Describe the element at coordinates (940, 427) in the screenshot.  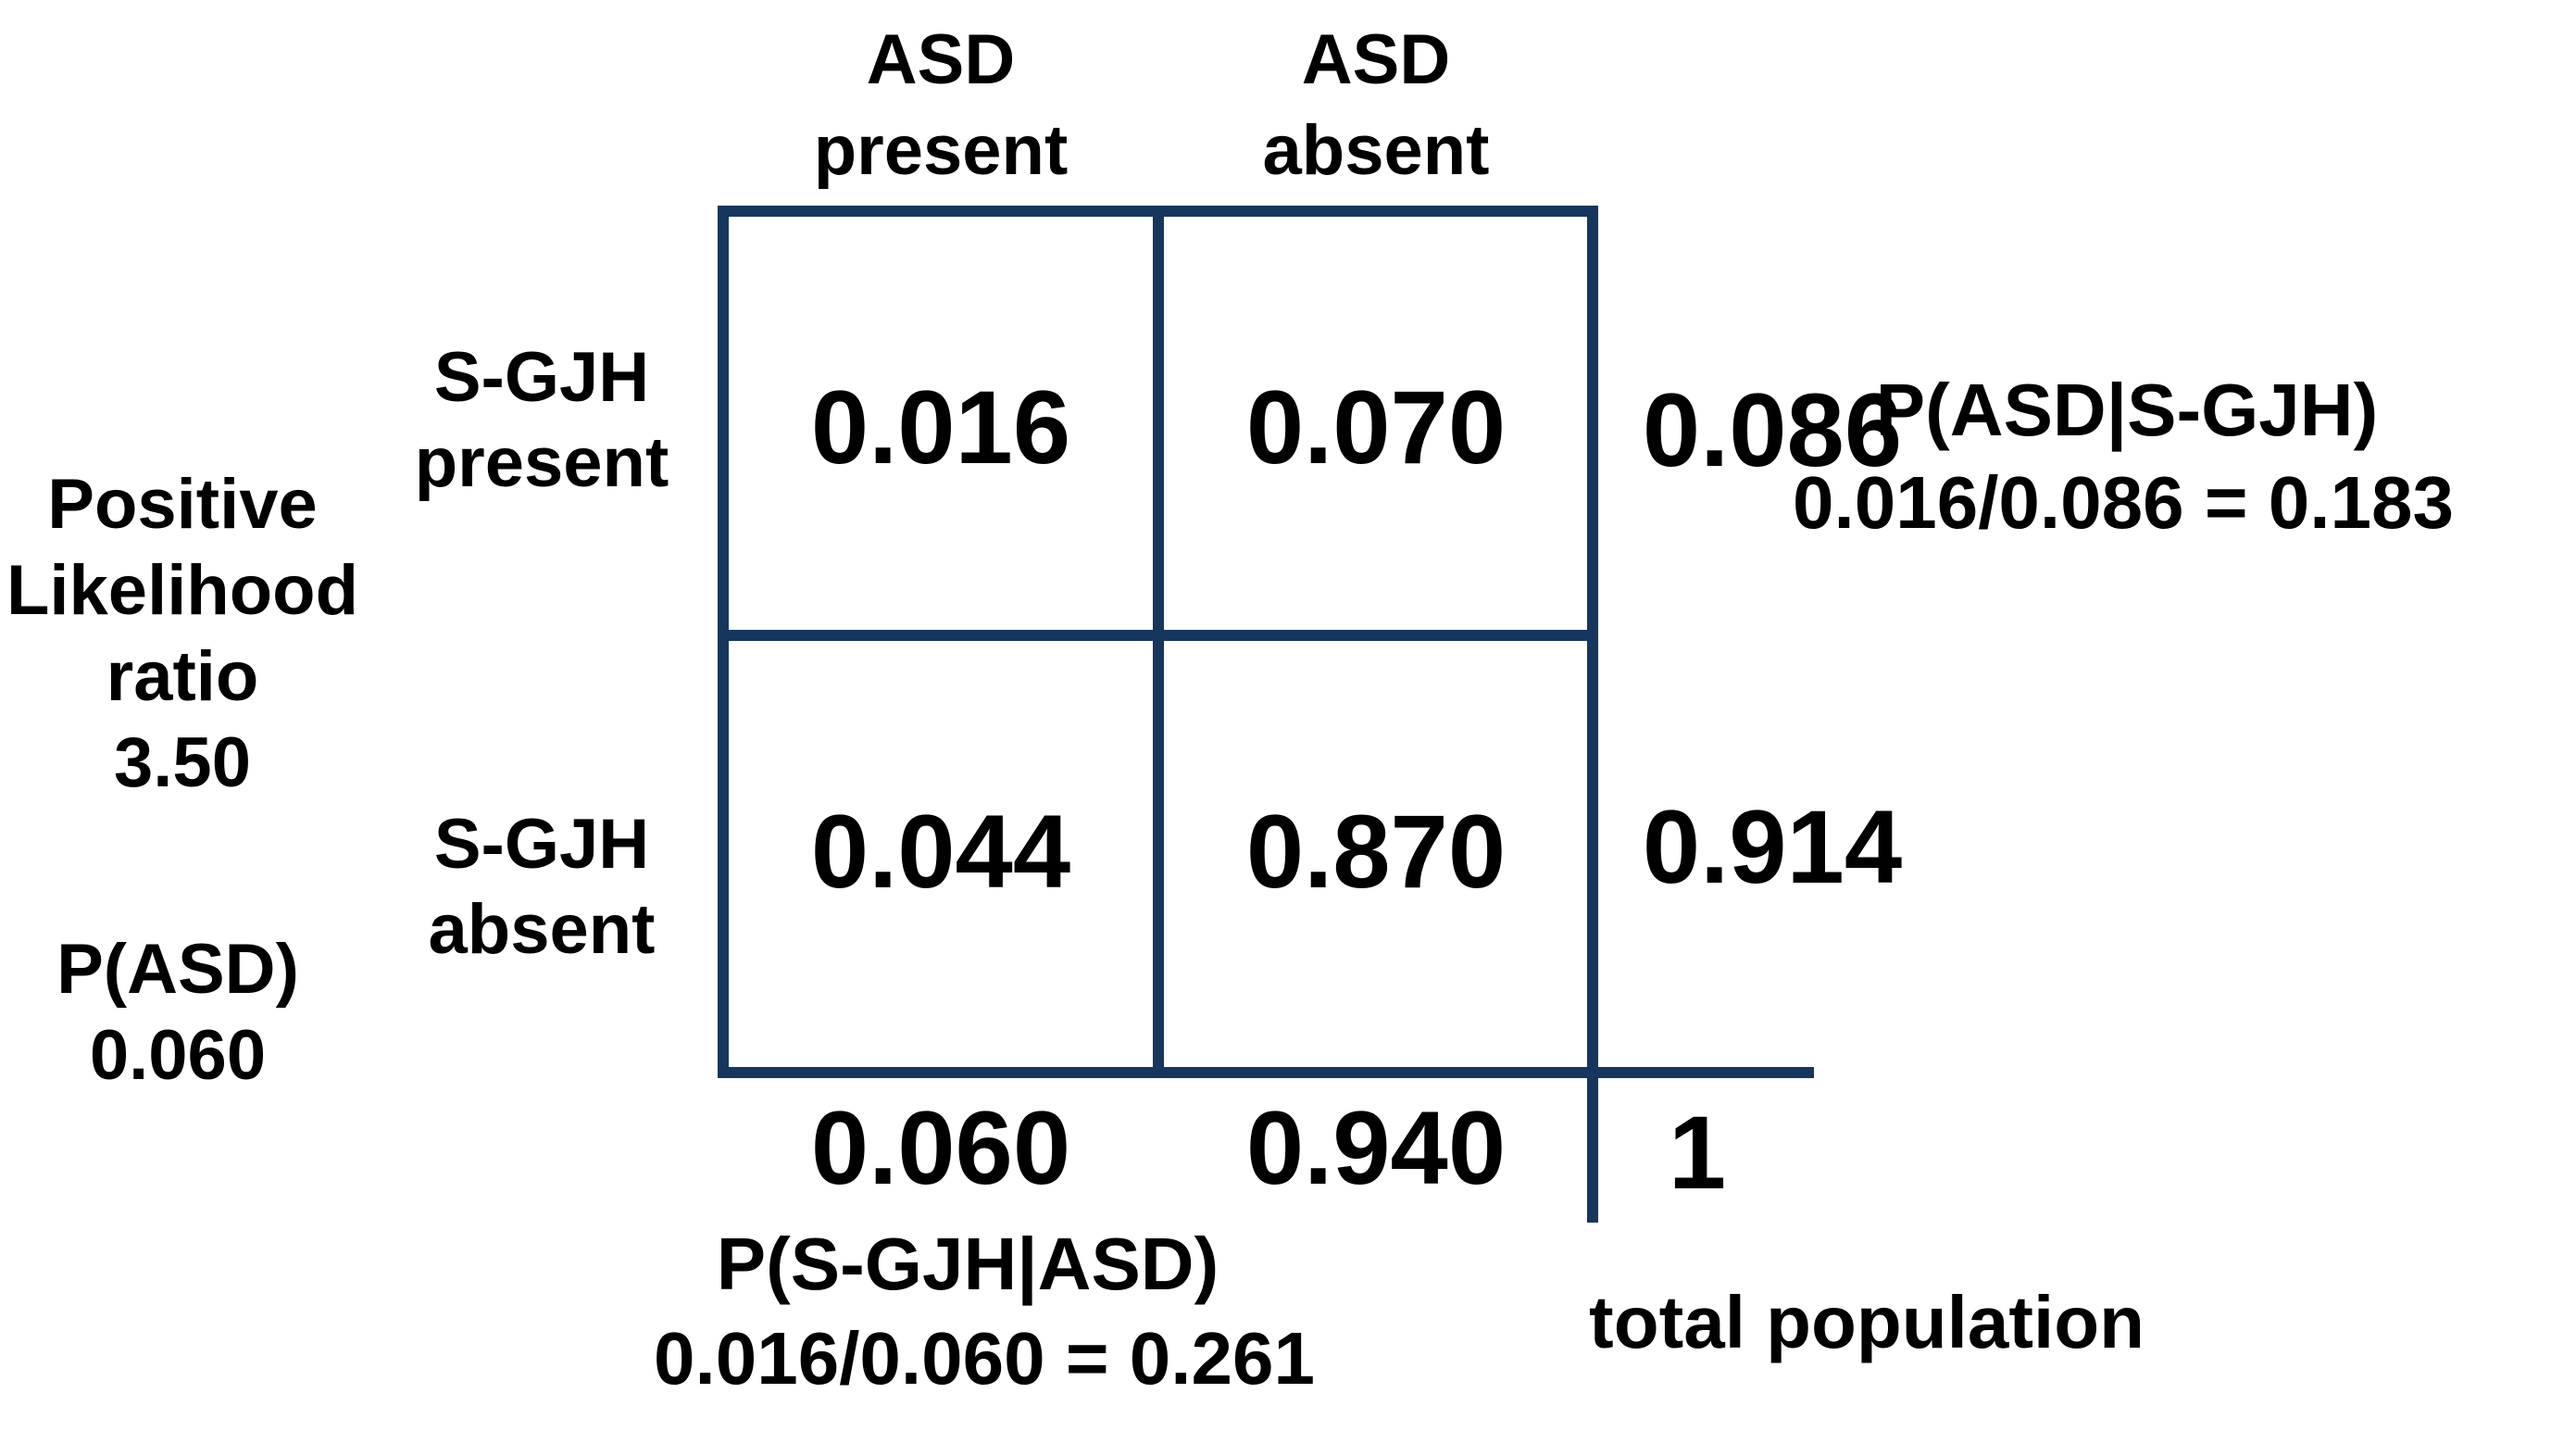
I see `cell-sgjh-present-asd-present: 0.016` at that location.